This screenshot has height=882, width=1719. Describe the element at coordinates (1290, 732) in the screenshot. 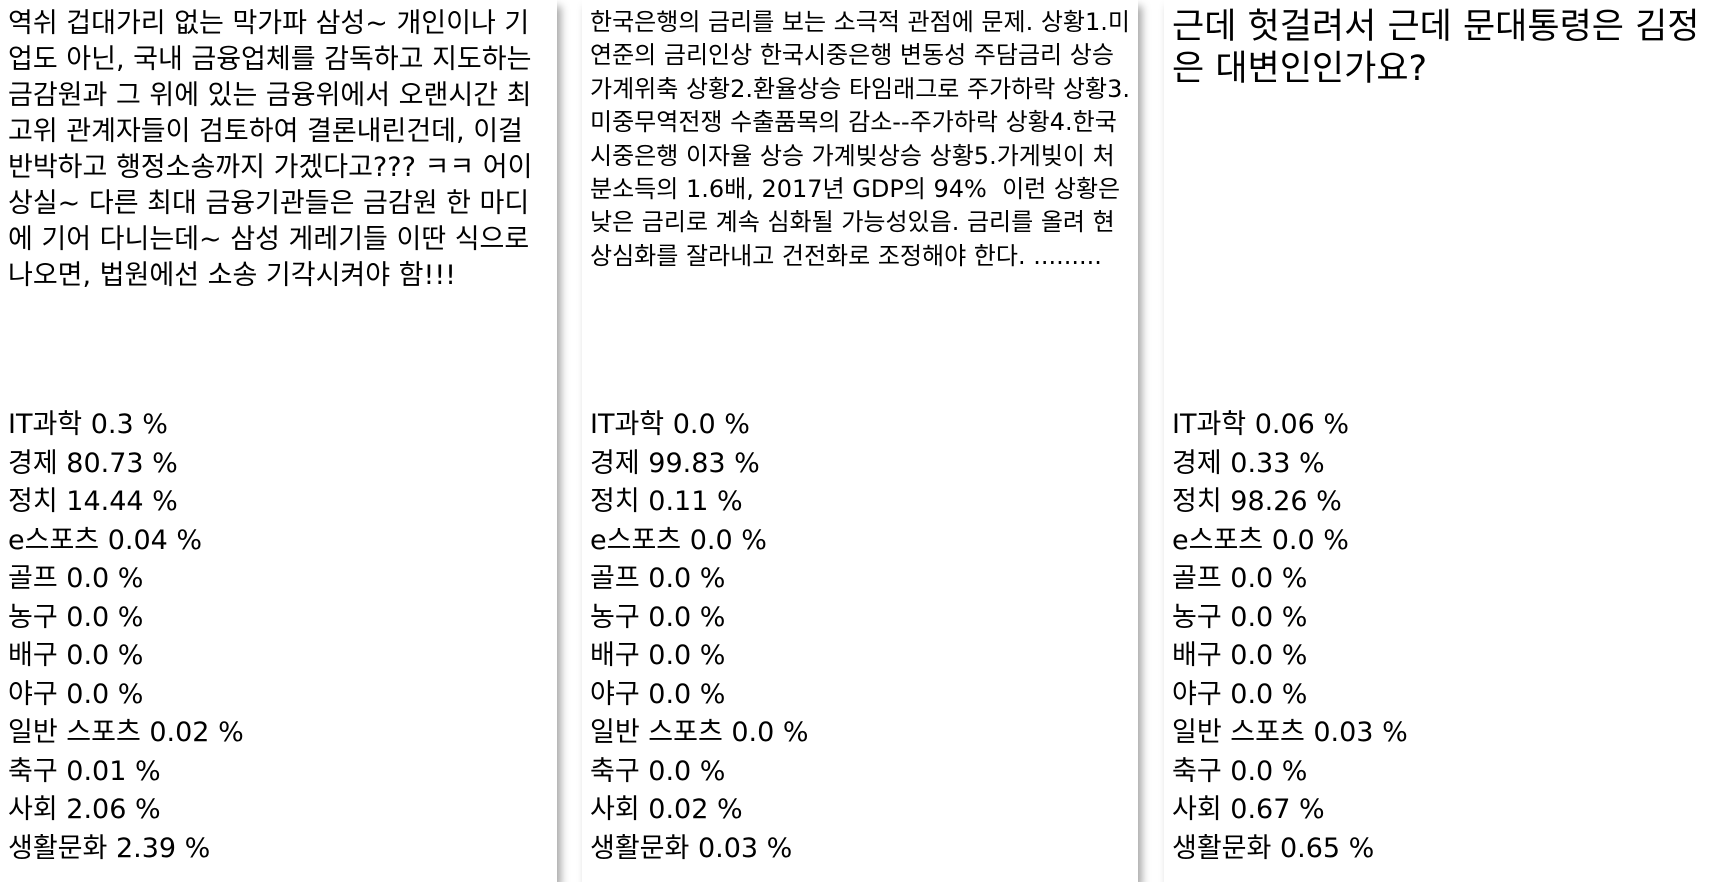

I see `score-general-sports: 일반 스포츠 0.03 %` at that location.